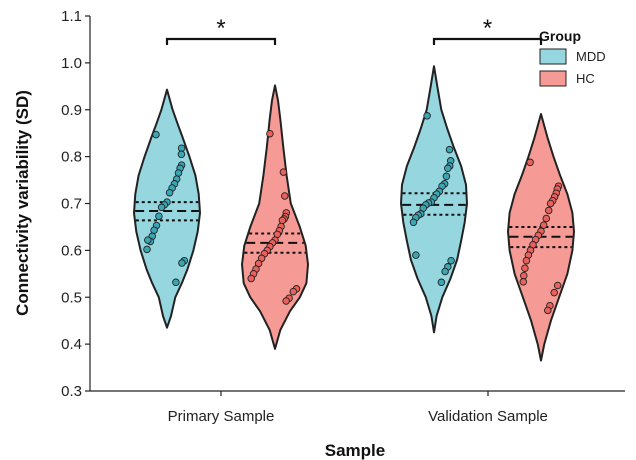 The height and width of the screenshot is (460, 636). Describe the element at coordinates (71, 391) in the screenshot. I see `y-tick-label: 0.3` at that location.